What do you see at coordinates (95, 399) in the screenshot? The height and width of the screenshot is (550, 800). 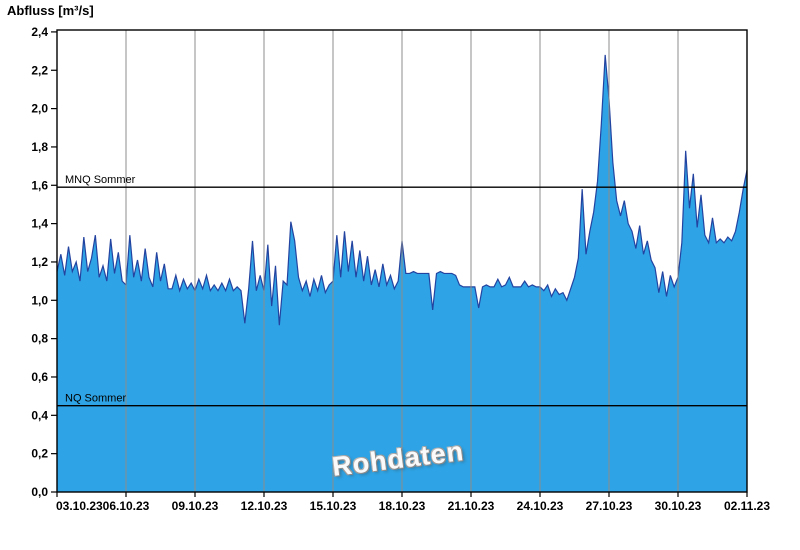 I see `reference-line-label: NQ Sommer` at bounding box center [95, 399].